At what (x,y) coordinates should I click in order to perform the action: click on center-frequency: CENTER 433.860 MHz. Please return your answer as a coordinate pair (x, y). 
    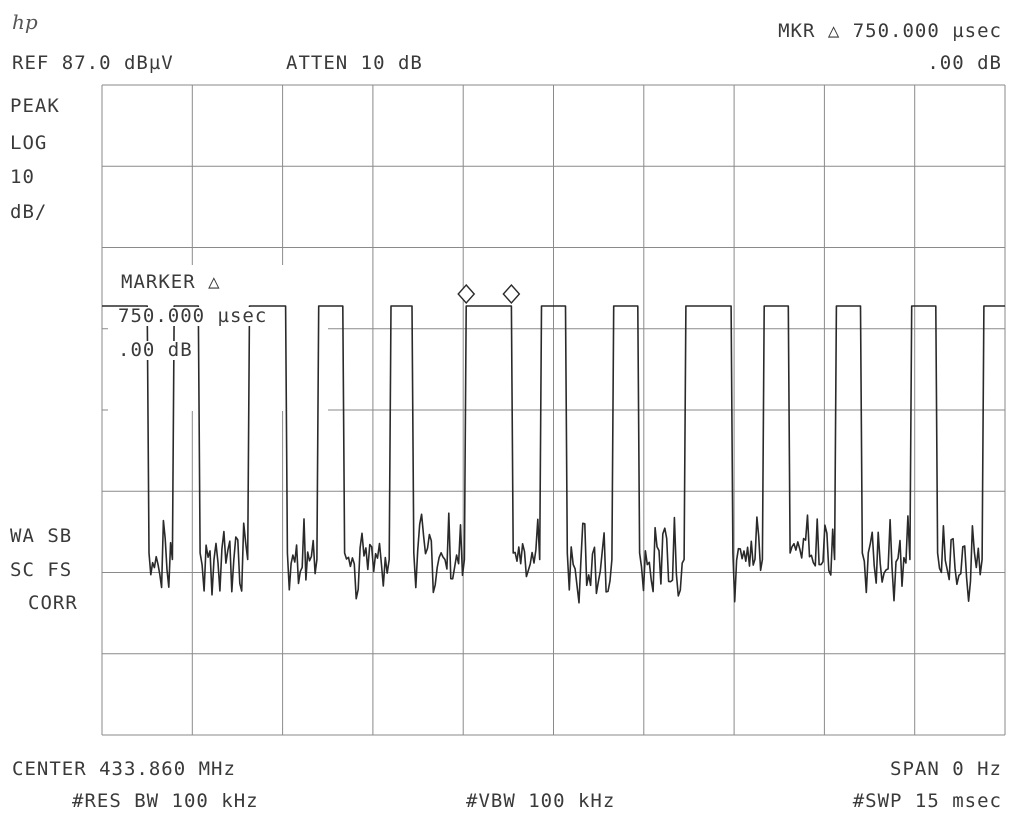
    Looking at the image, I should click on (124, 769).